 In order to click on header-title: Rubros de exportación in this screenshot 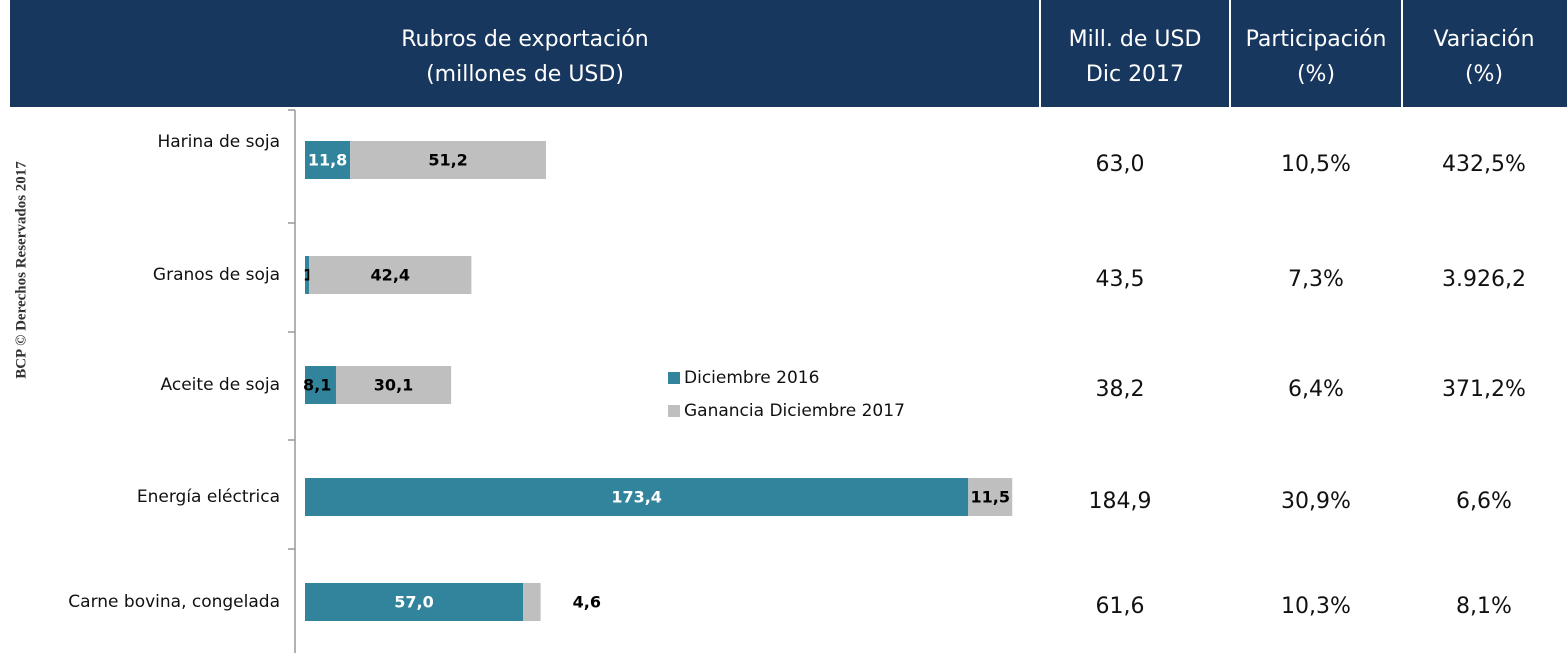, I will do `click(525, 39)`.